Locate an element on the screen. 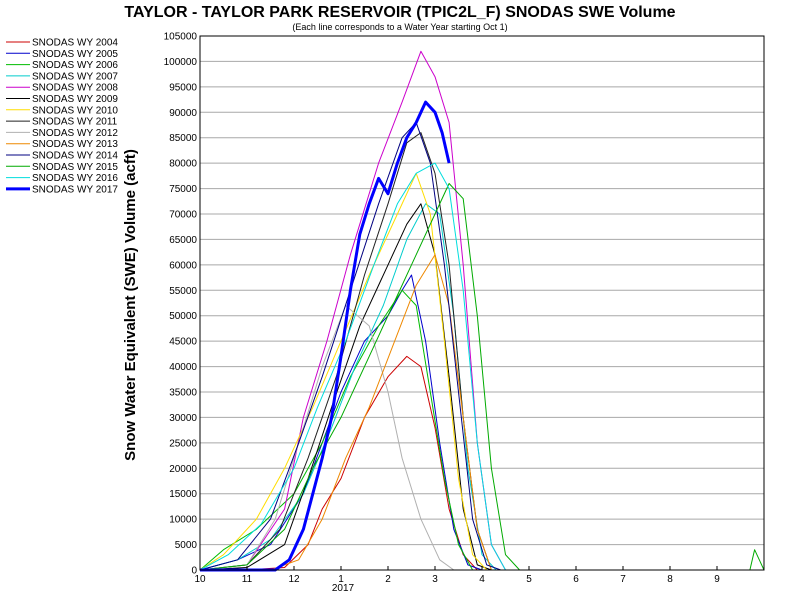  y-tick-label: 35000 is located at coordinates (183, 393).